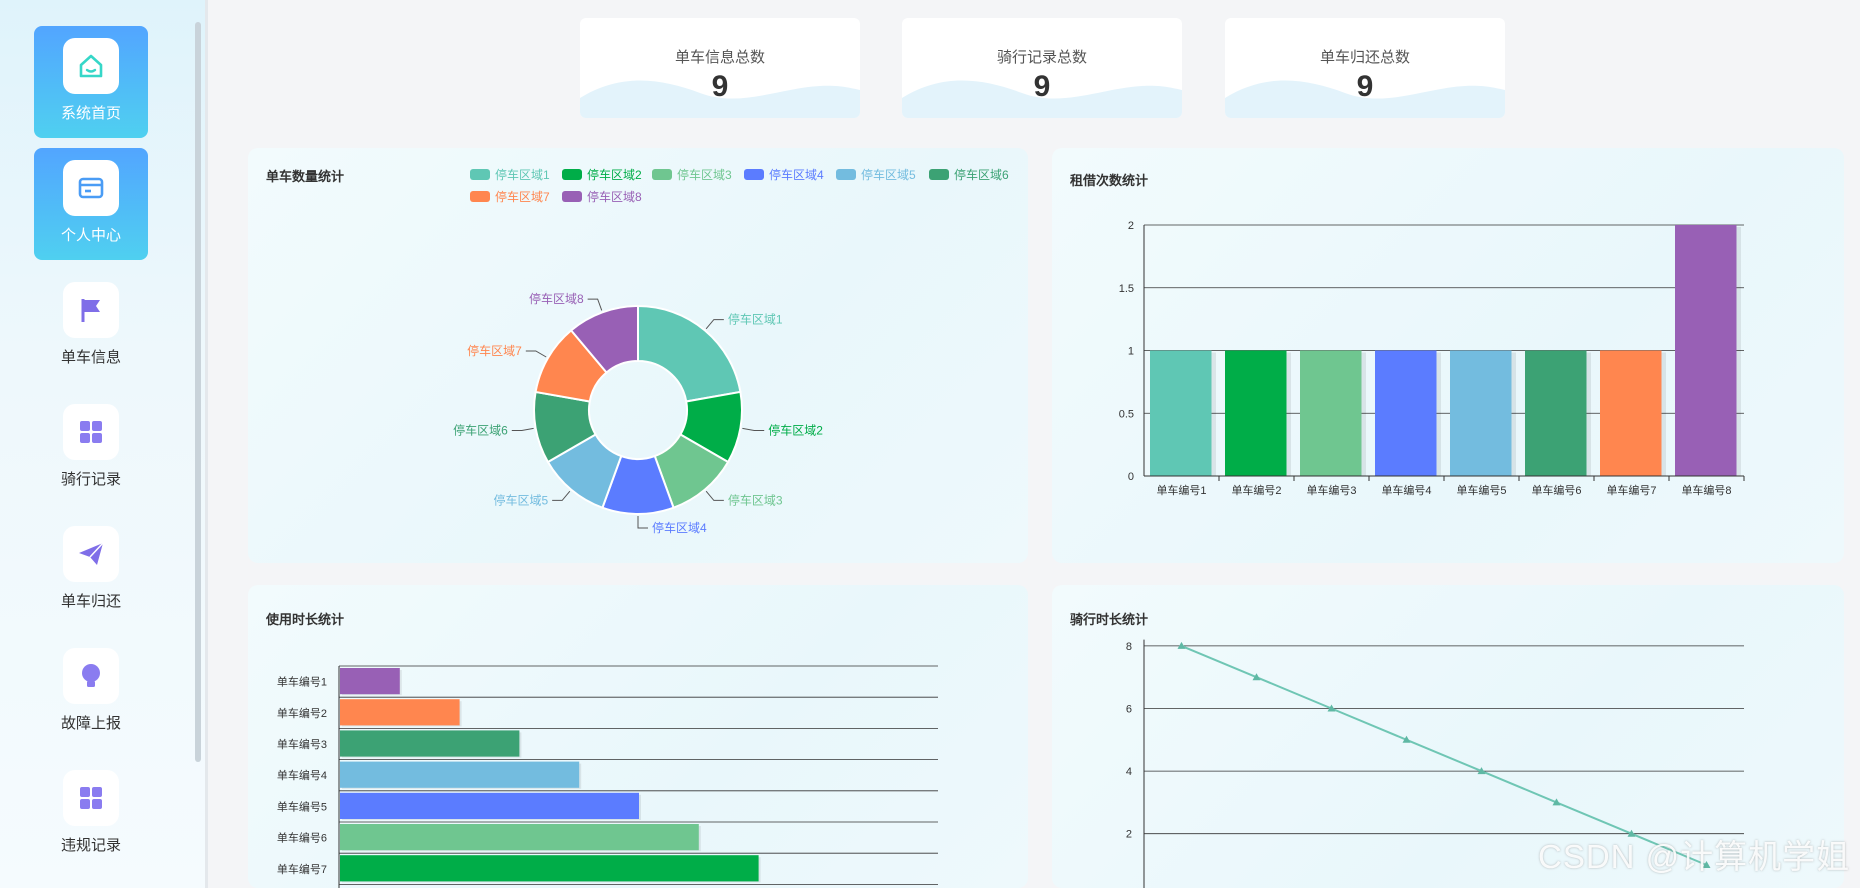 The image size is (1860, 888). Describe the element at coordinates (522, 197) in the screenshot. I see `legend-label: 停车区域7` at that location.